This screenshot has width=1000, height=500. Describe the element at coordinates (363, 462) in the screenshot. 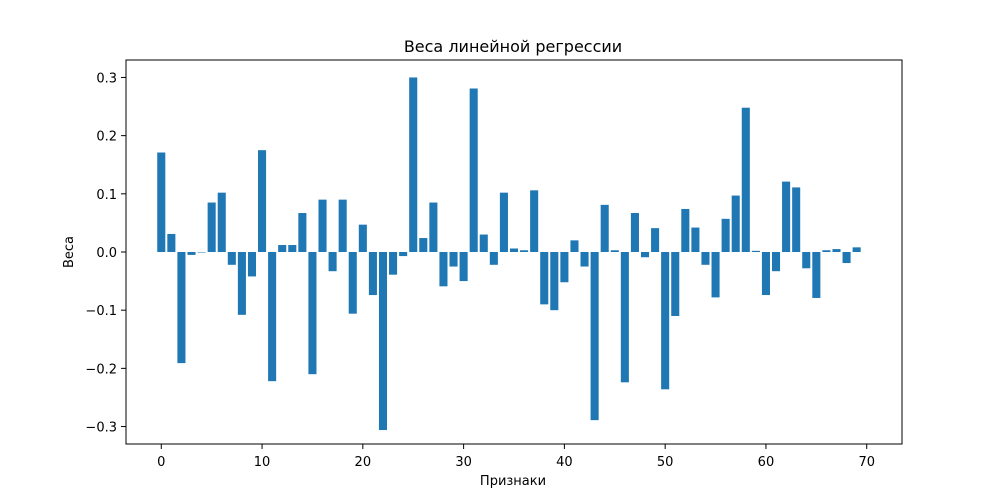

I see `x-tick-label: 20` at that location.